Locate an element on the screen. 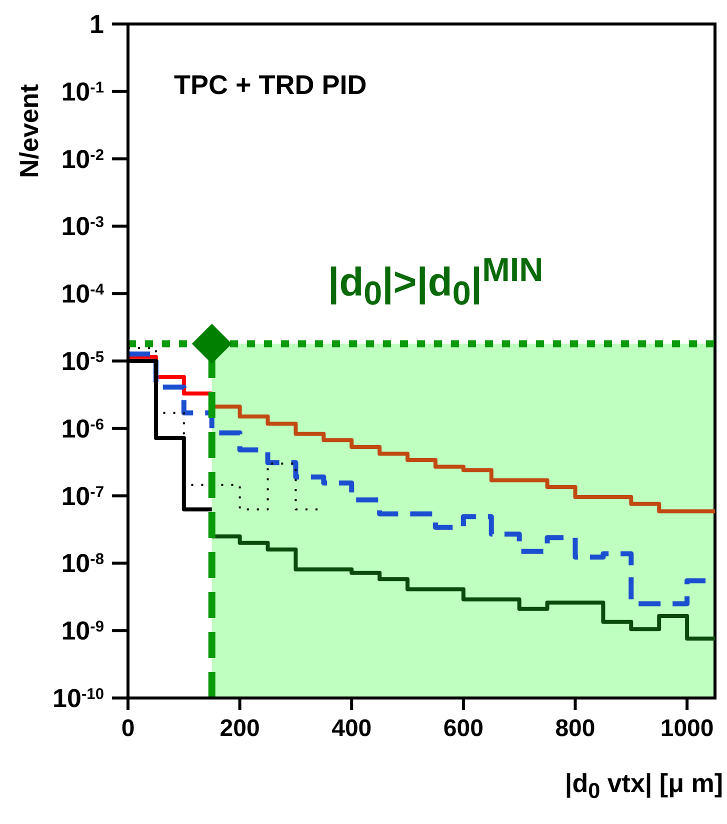 The width and height of the screenshot is (727, 824). x-tick-label: 800 is located at coordinates (575, 728).